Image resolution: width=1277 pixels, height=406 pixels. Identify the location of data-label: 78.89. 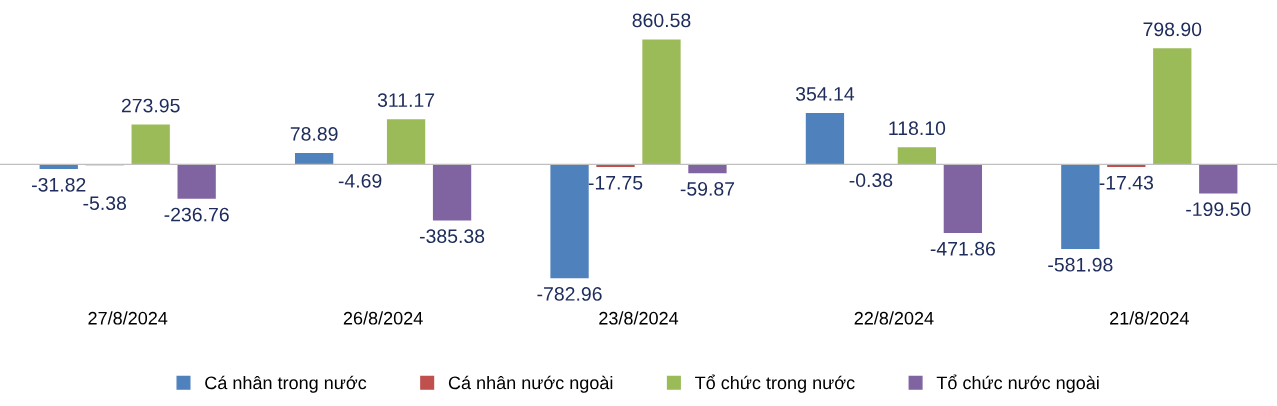
(314, 134).